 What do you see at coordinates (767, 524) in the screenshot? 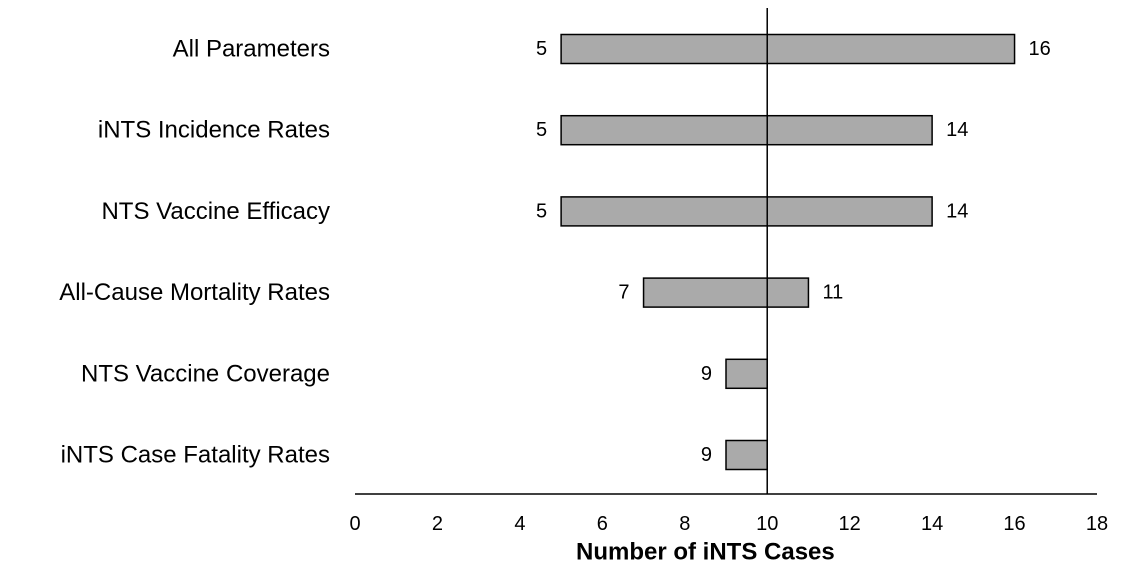
I see `x-tick-label: 10` at bounding box center [767, 524].